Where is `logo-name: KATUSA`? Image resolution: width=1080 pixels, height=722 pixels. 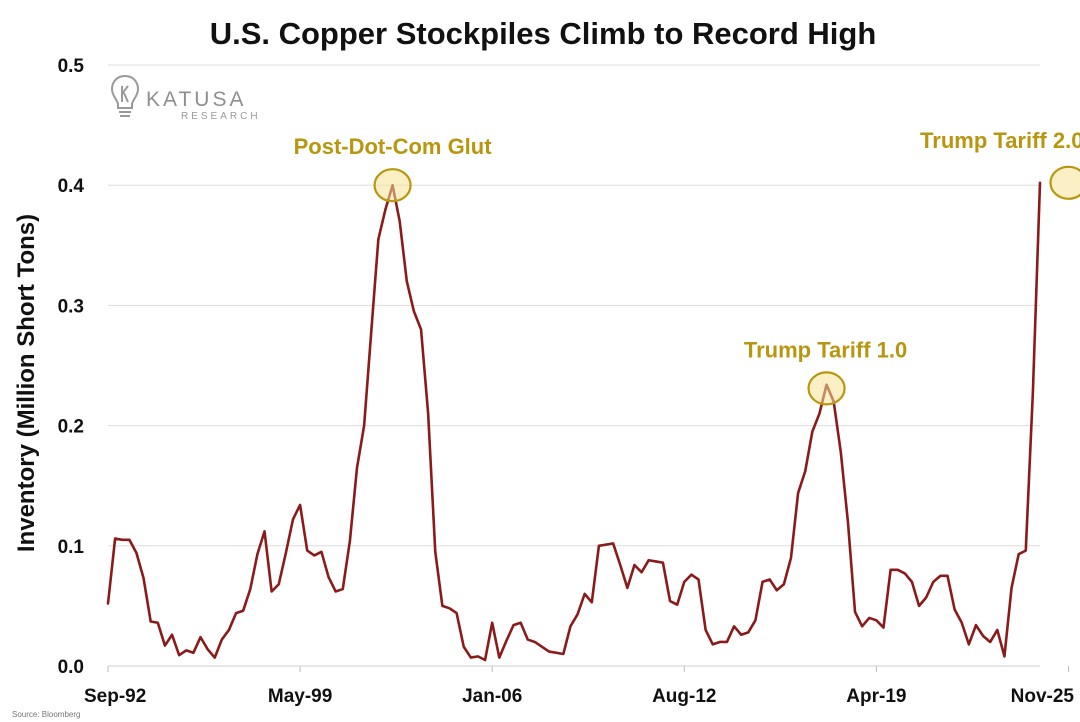 logo-name: KATUSA is located at coordinates (196, 99).